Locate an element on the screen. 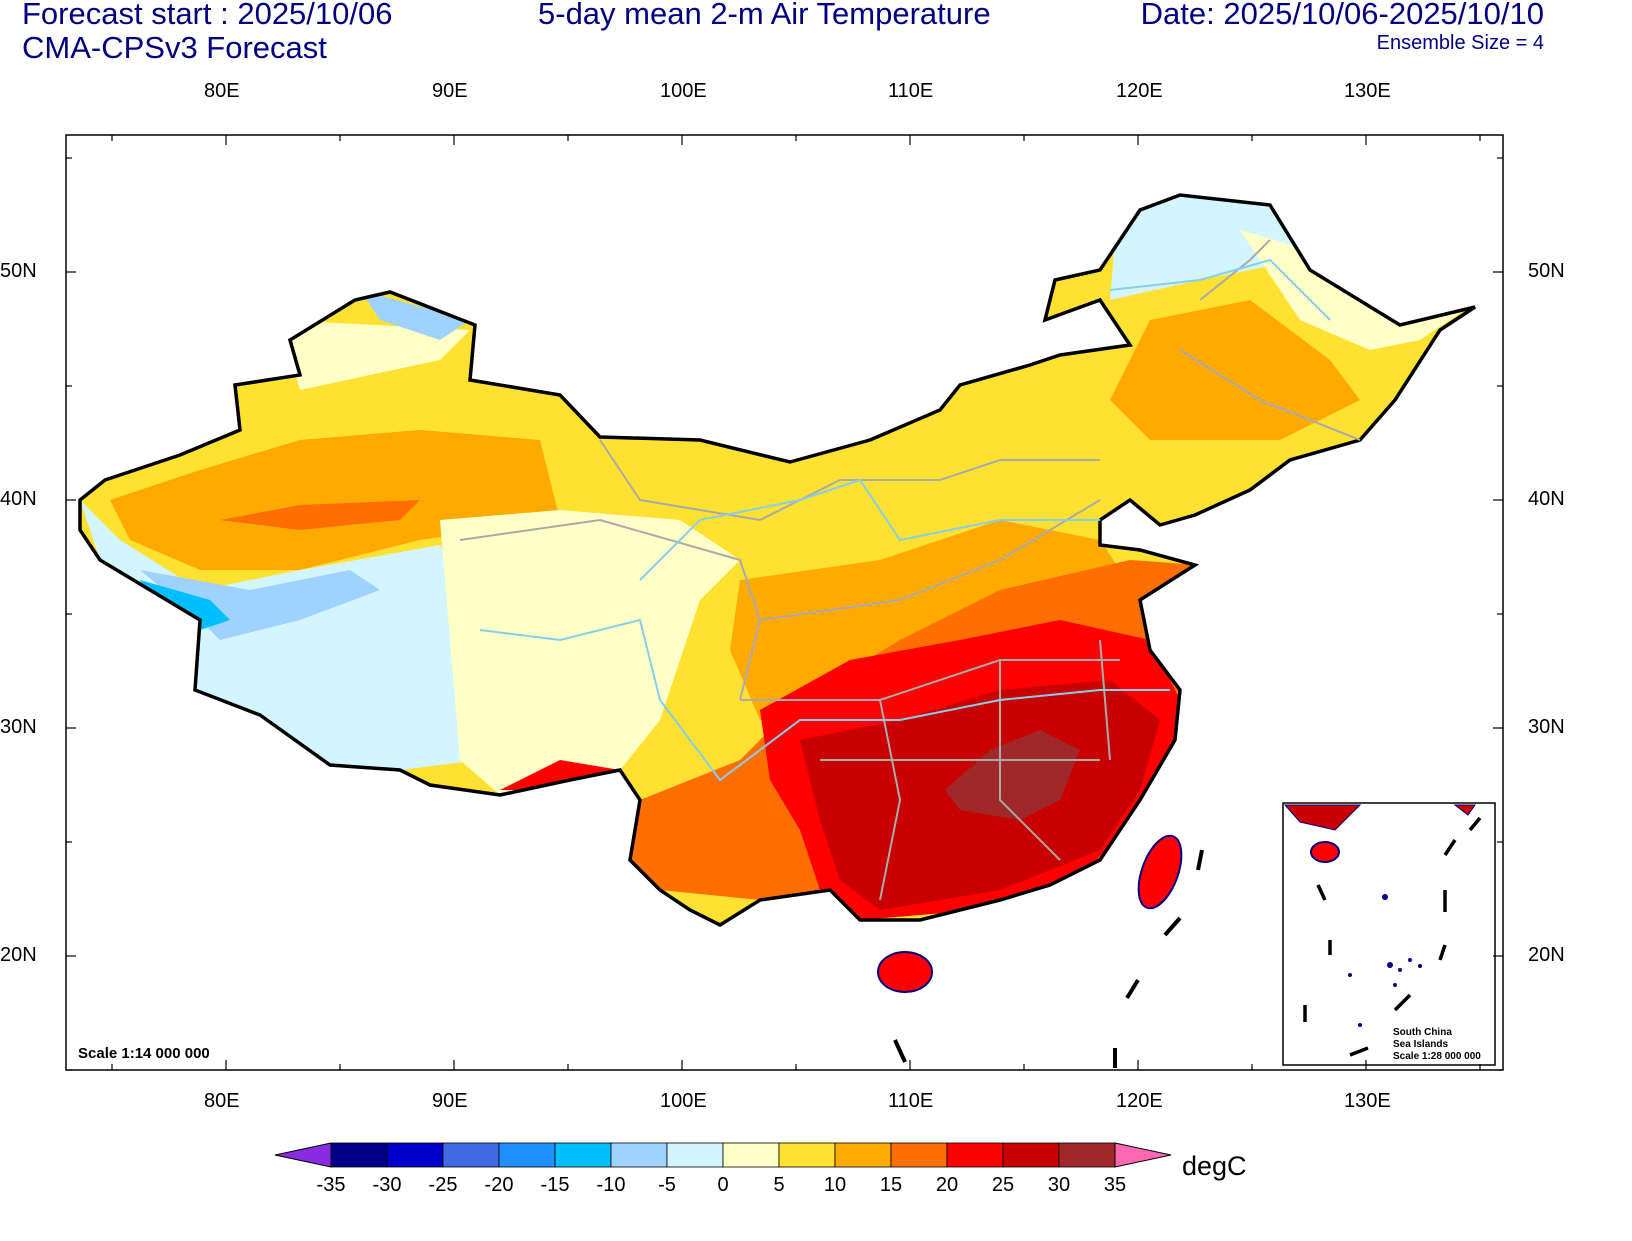  map-scale: Scale 1:14 000 000 is located at coordinates (144, 1053).